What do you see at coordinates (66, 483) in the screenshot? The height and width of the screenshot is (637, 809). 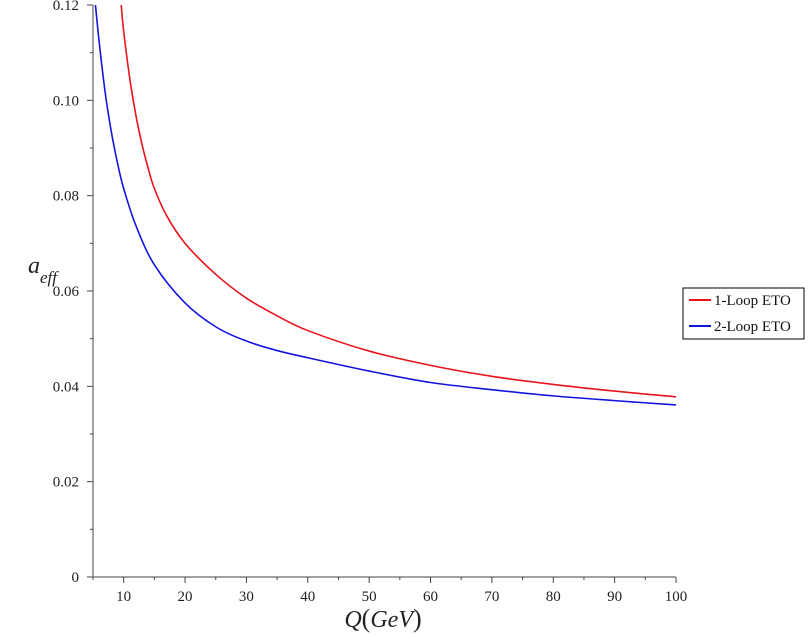 I see `y-tick-label: 0.02` at bounding box center [66, 483].